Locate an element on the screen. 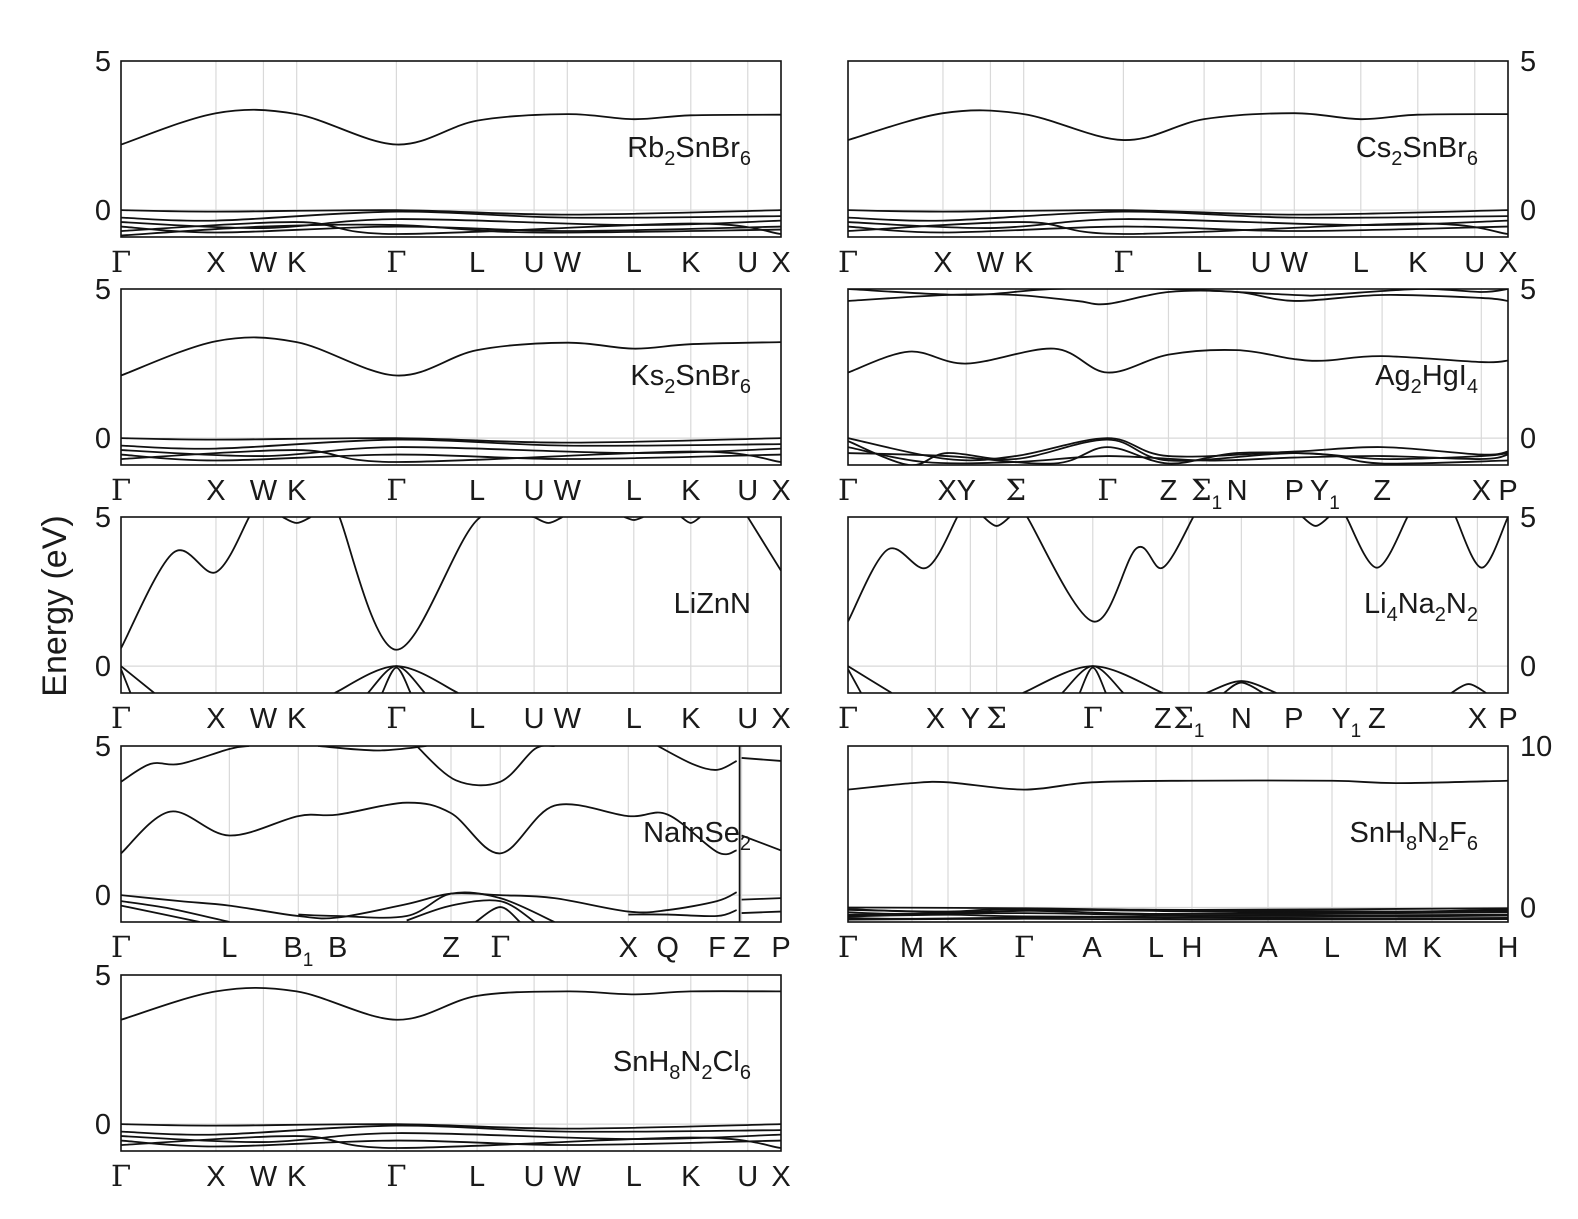 Image resolution: width=1578 pixels, height=1219 pixels. kpoint-label: Σ is located at coordinates (996, 718).